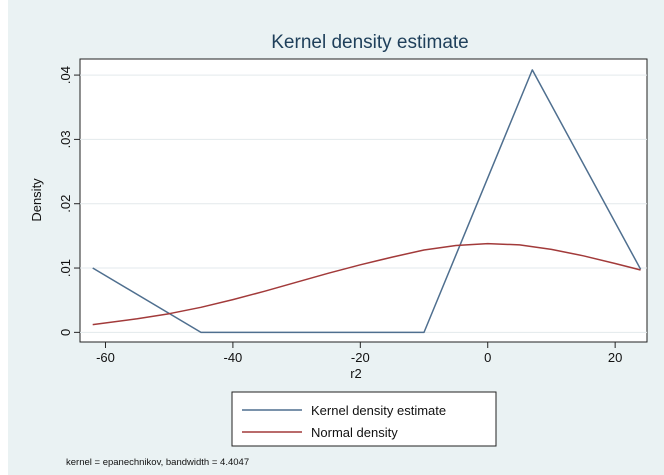  What do you see at coordinates (370, 42) in the screenshot?
I see `chart-title: Kernel density estimate` at bounding box center [370, 42].